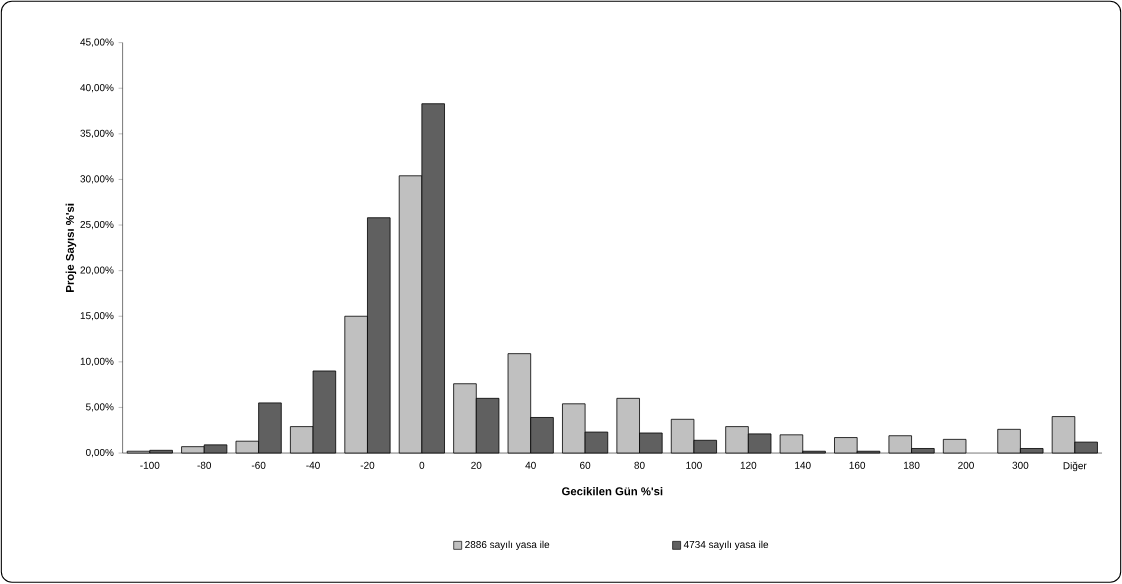 The image size is (1122, 584). I want to click on x-tick-label: 140, so click(803, 465).